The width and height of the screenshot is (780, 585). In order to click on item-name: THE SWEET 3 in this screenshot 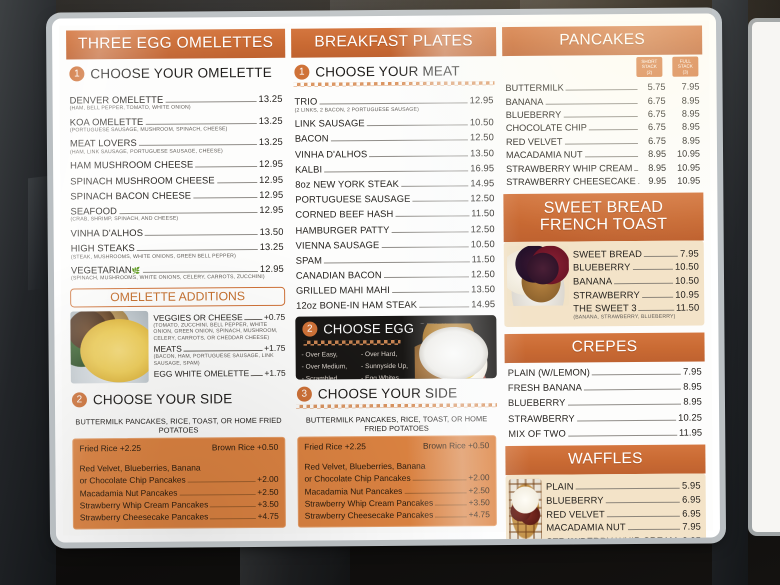, I will do `click(605, 308)`.